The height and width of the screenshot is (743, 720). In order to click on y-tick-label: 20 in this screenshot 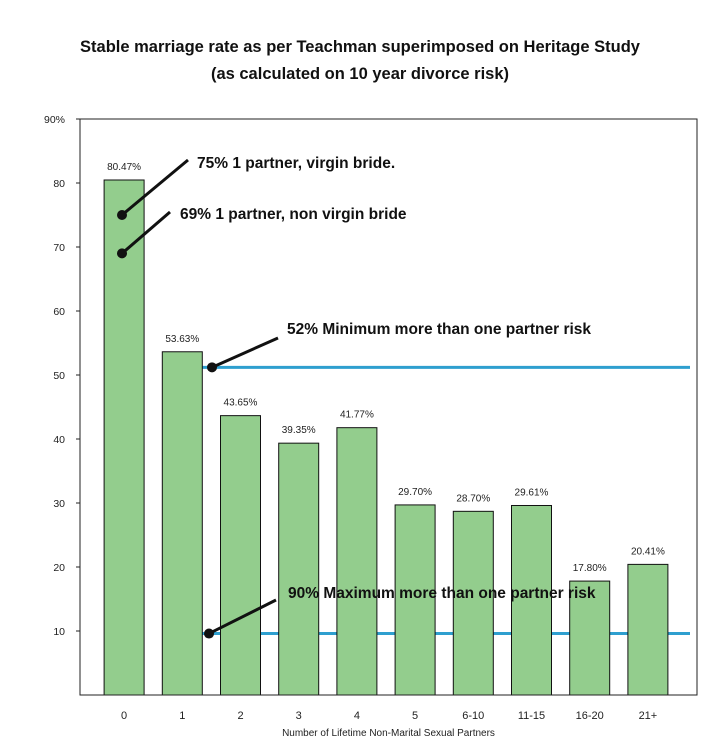, I will do `click(59, 568)`.